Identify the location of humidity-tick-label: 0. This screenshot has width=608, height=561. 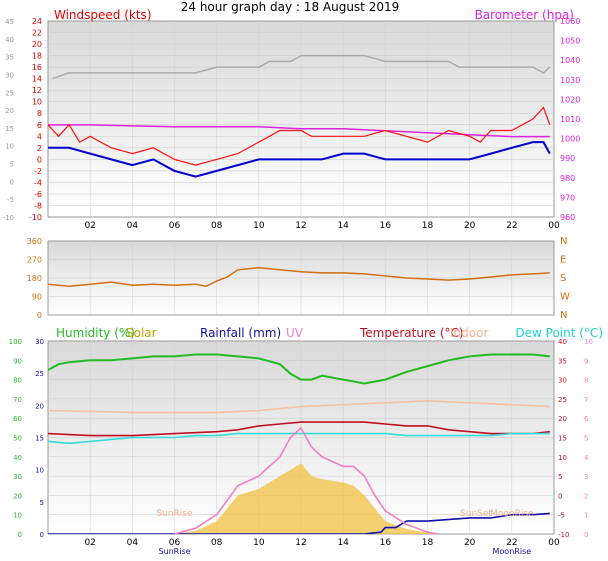
(20, 535).